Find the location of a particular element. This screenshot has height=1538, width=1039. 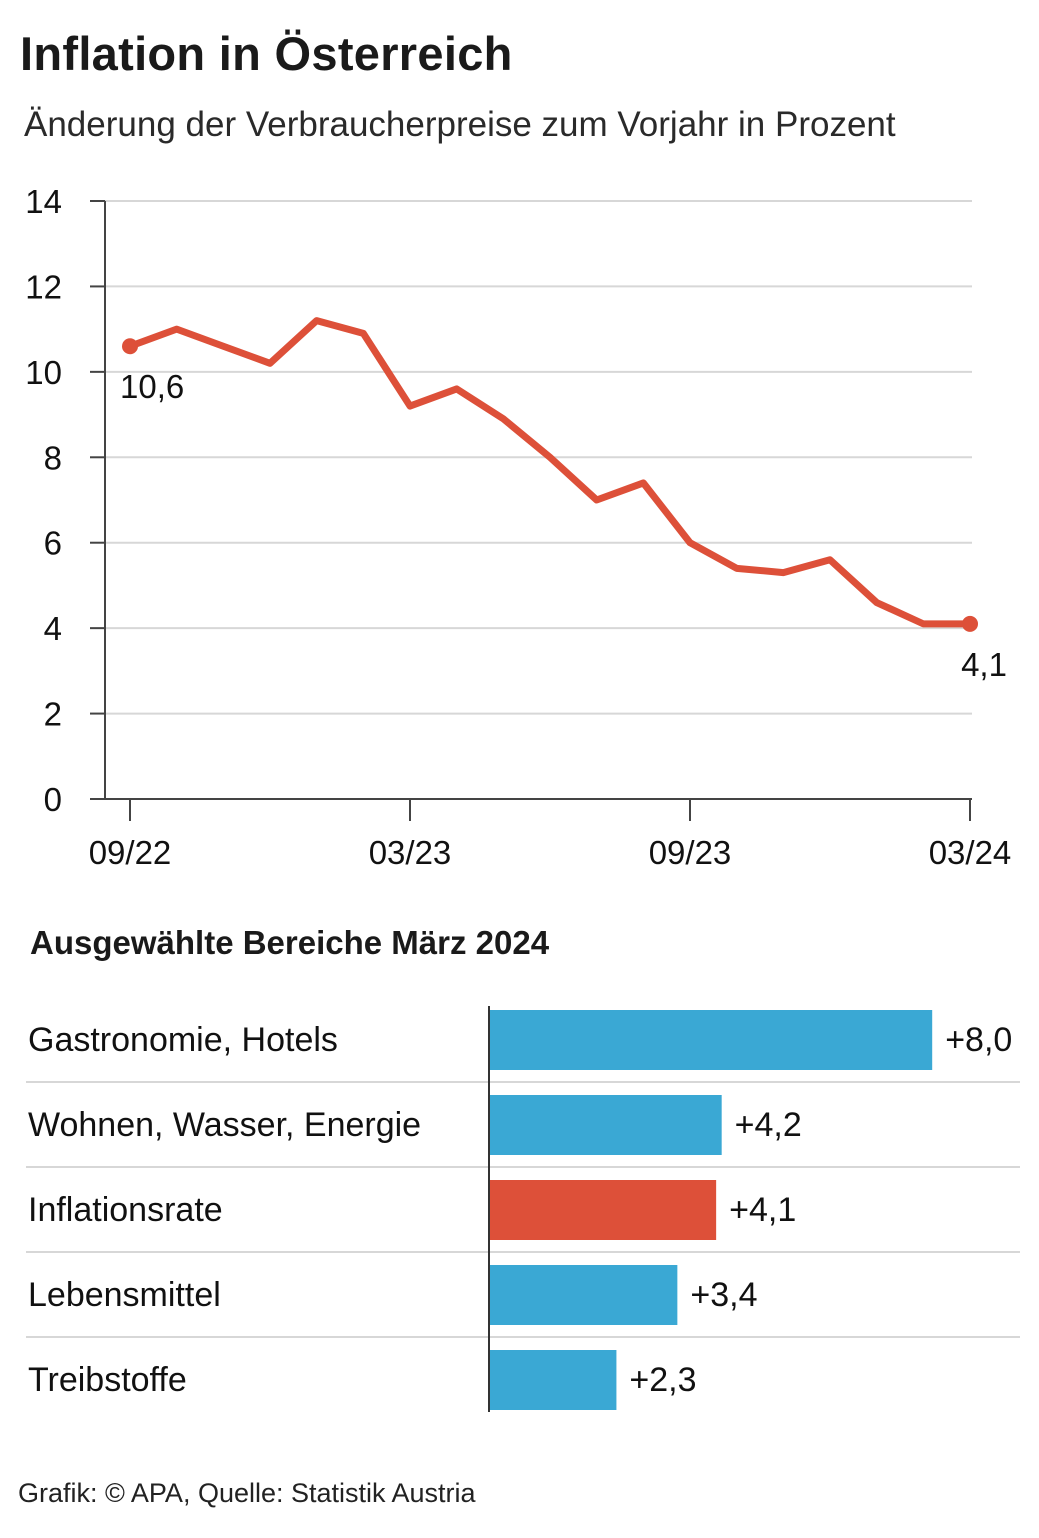

data-label: 10,6 is located at coordinates (152, 386).